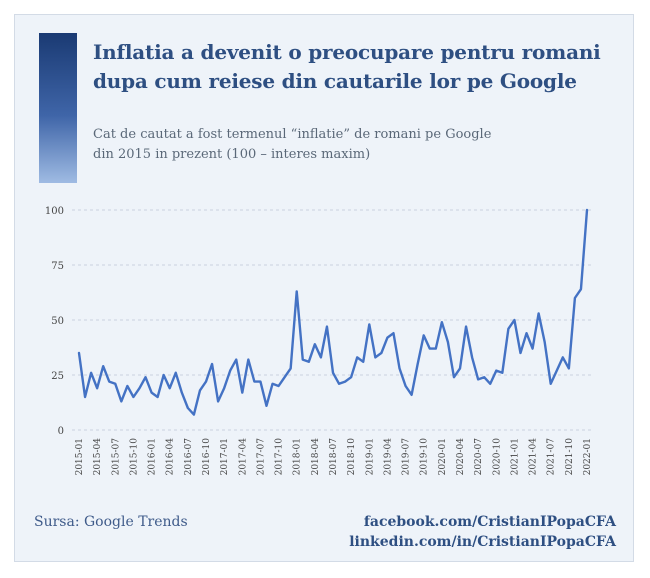 This screenshot has height=578, width=650. I want to click on x-tick-label: 2018-01, so click(298, 456).